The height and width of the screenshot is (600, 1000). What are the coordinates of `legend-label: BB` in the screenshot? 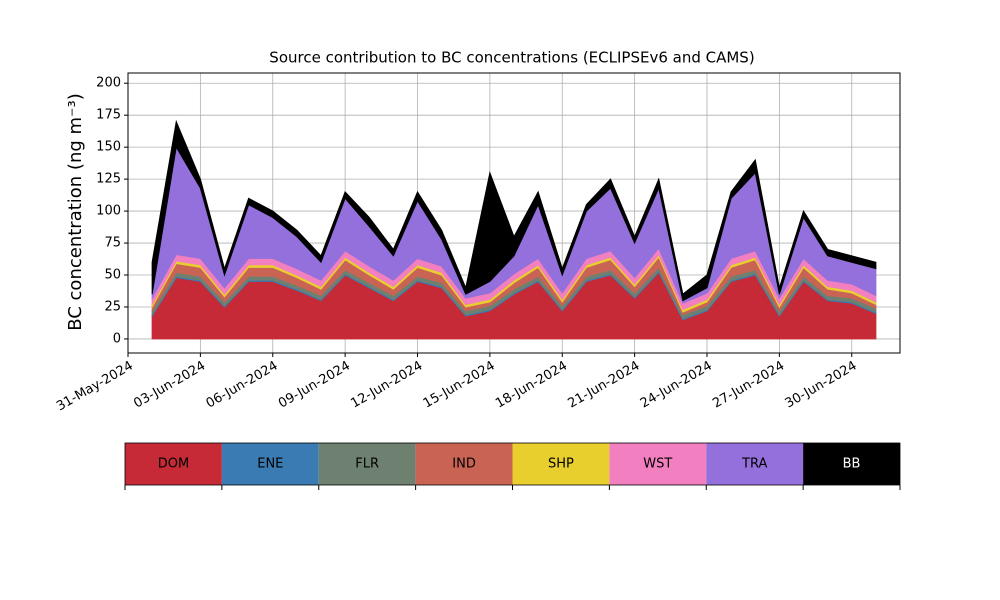 It's located at (852, 464).